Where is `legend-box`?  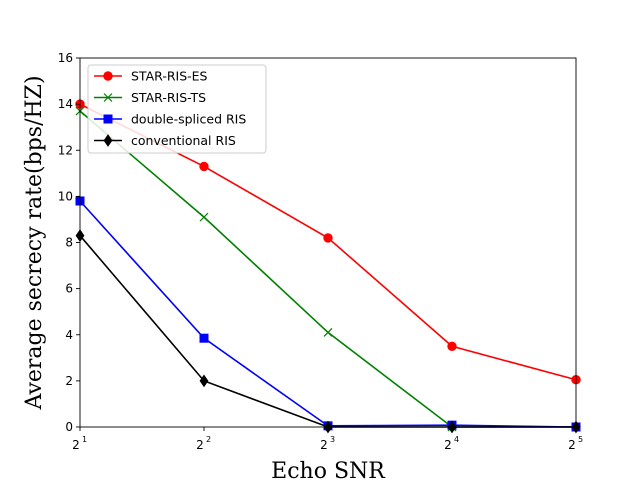 legend-box is located at coordinates (177, 109).